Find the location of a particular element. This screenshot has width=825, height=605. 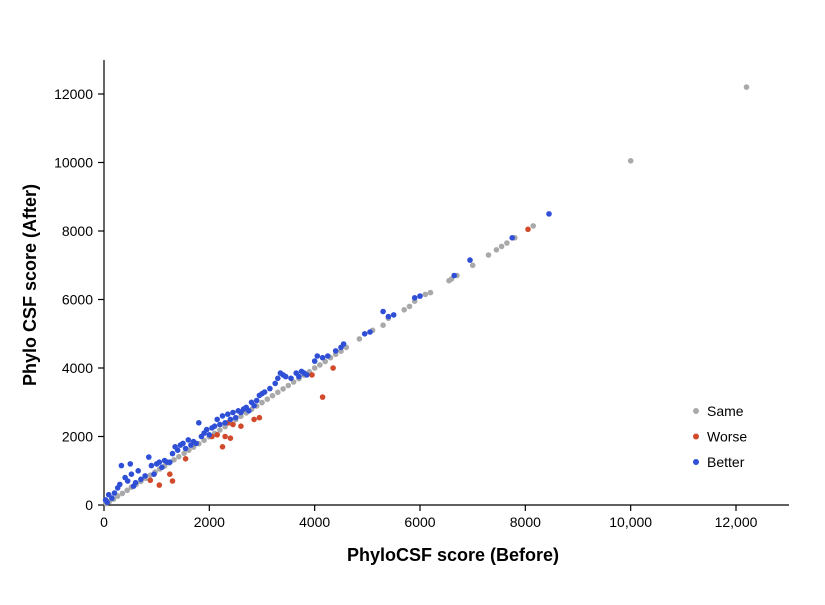

legend: Same Worse Better is located at coordinates (720, 436).